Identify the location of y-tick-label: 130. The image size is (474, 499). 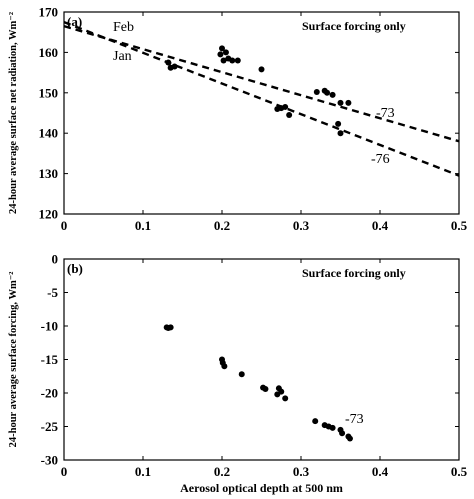
(49, 173).